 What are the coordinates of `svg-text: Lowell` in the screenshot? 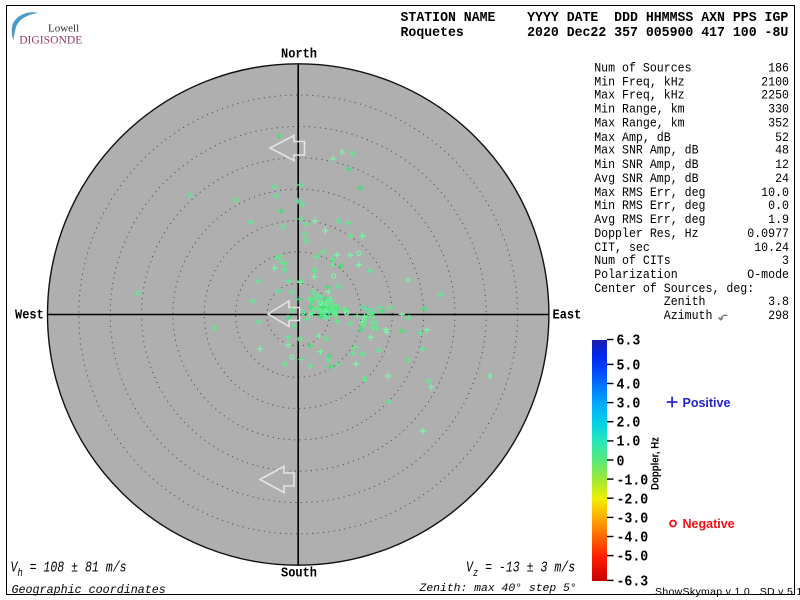 It's located at (63, 29).